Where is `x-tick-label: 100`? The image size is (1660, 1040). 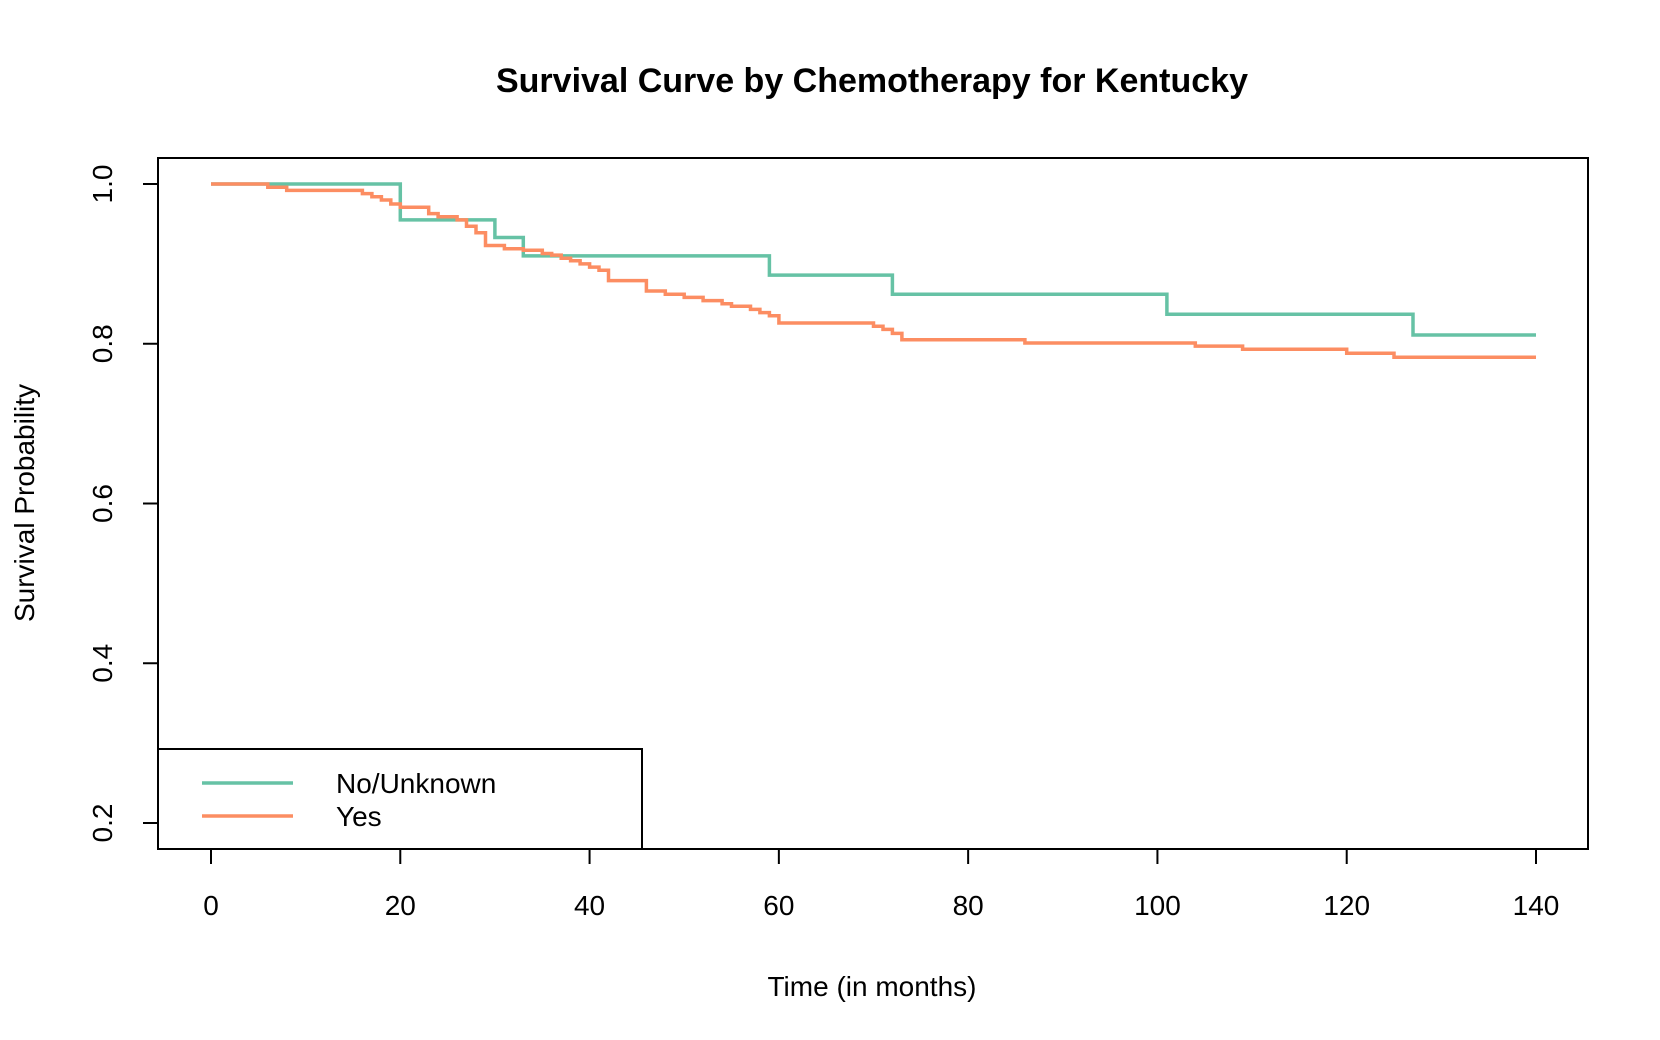
x-tick-label: 100 is located at coordinates (1157, 905).